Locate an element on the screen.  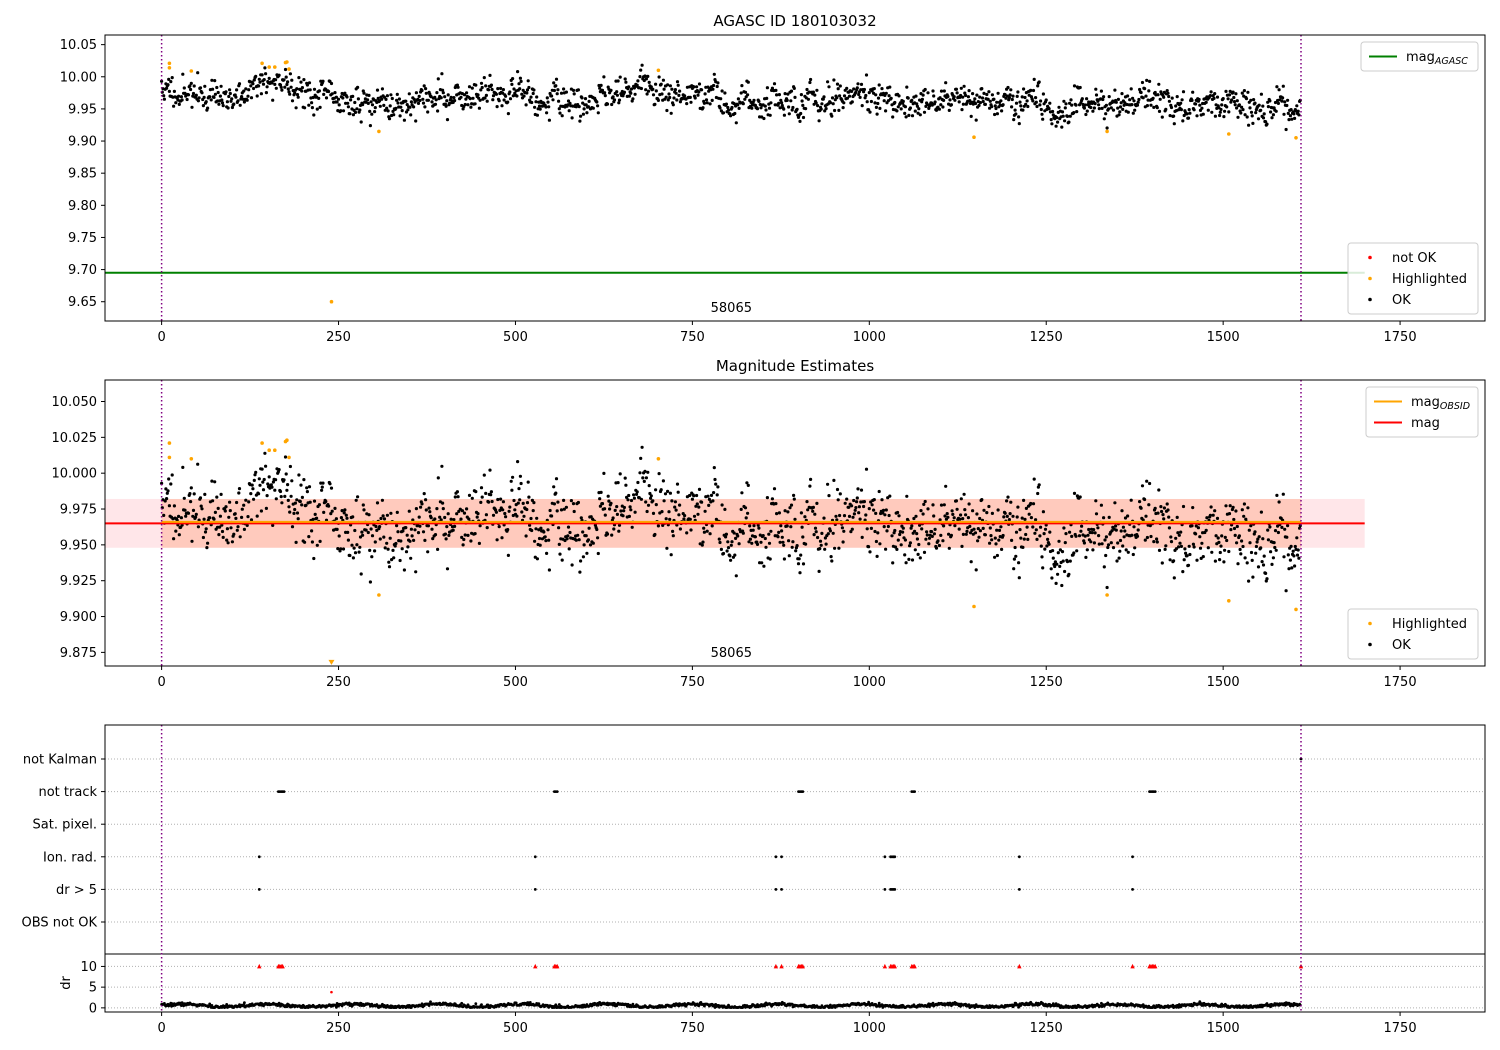
legend-box is located at coordinates (1413, 278).